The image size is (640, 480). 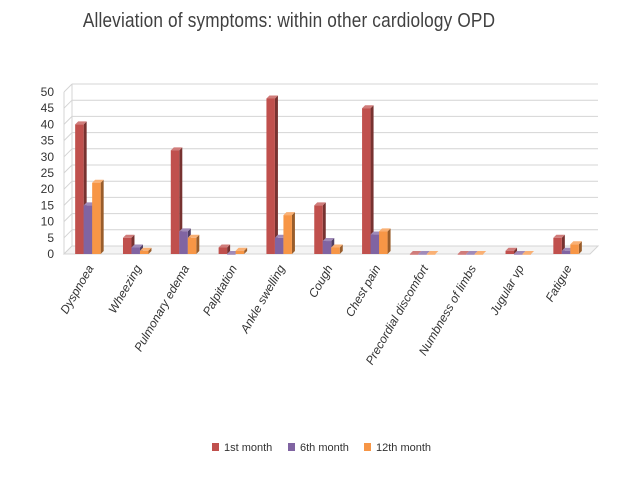 I want to click on y-tick-labels: 0 5 10 15 20 25 30 35 40 45 50, so click(x=48, y=173).